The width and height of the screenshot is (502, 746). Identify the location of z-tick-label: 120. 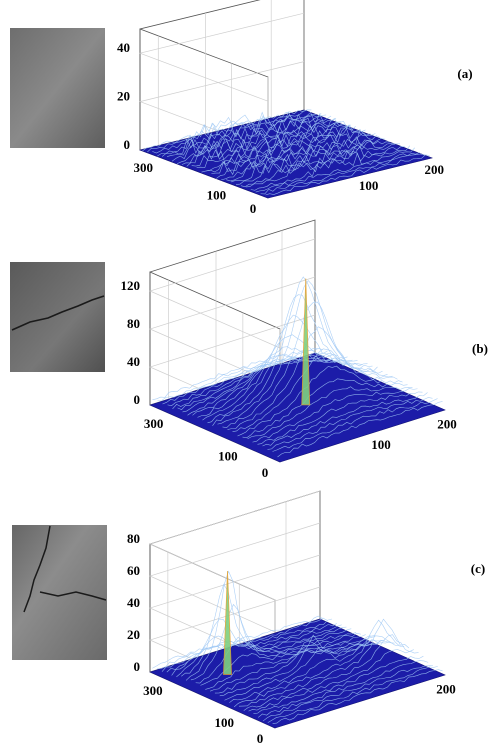
(131, 285).